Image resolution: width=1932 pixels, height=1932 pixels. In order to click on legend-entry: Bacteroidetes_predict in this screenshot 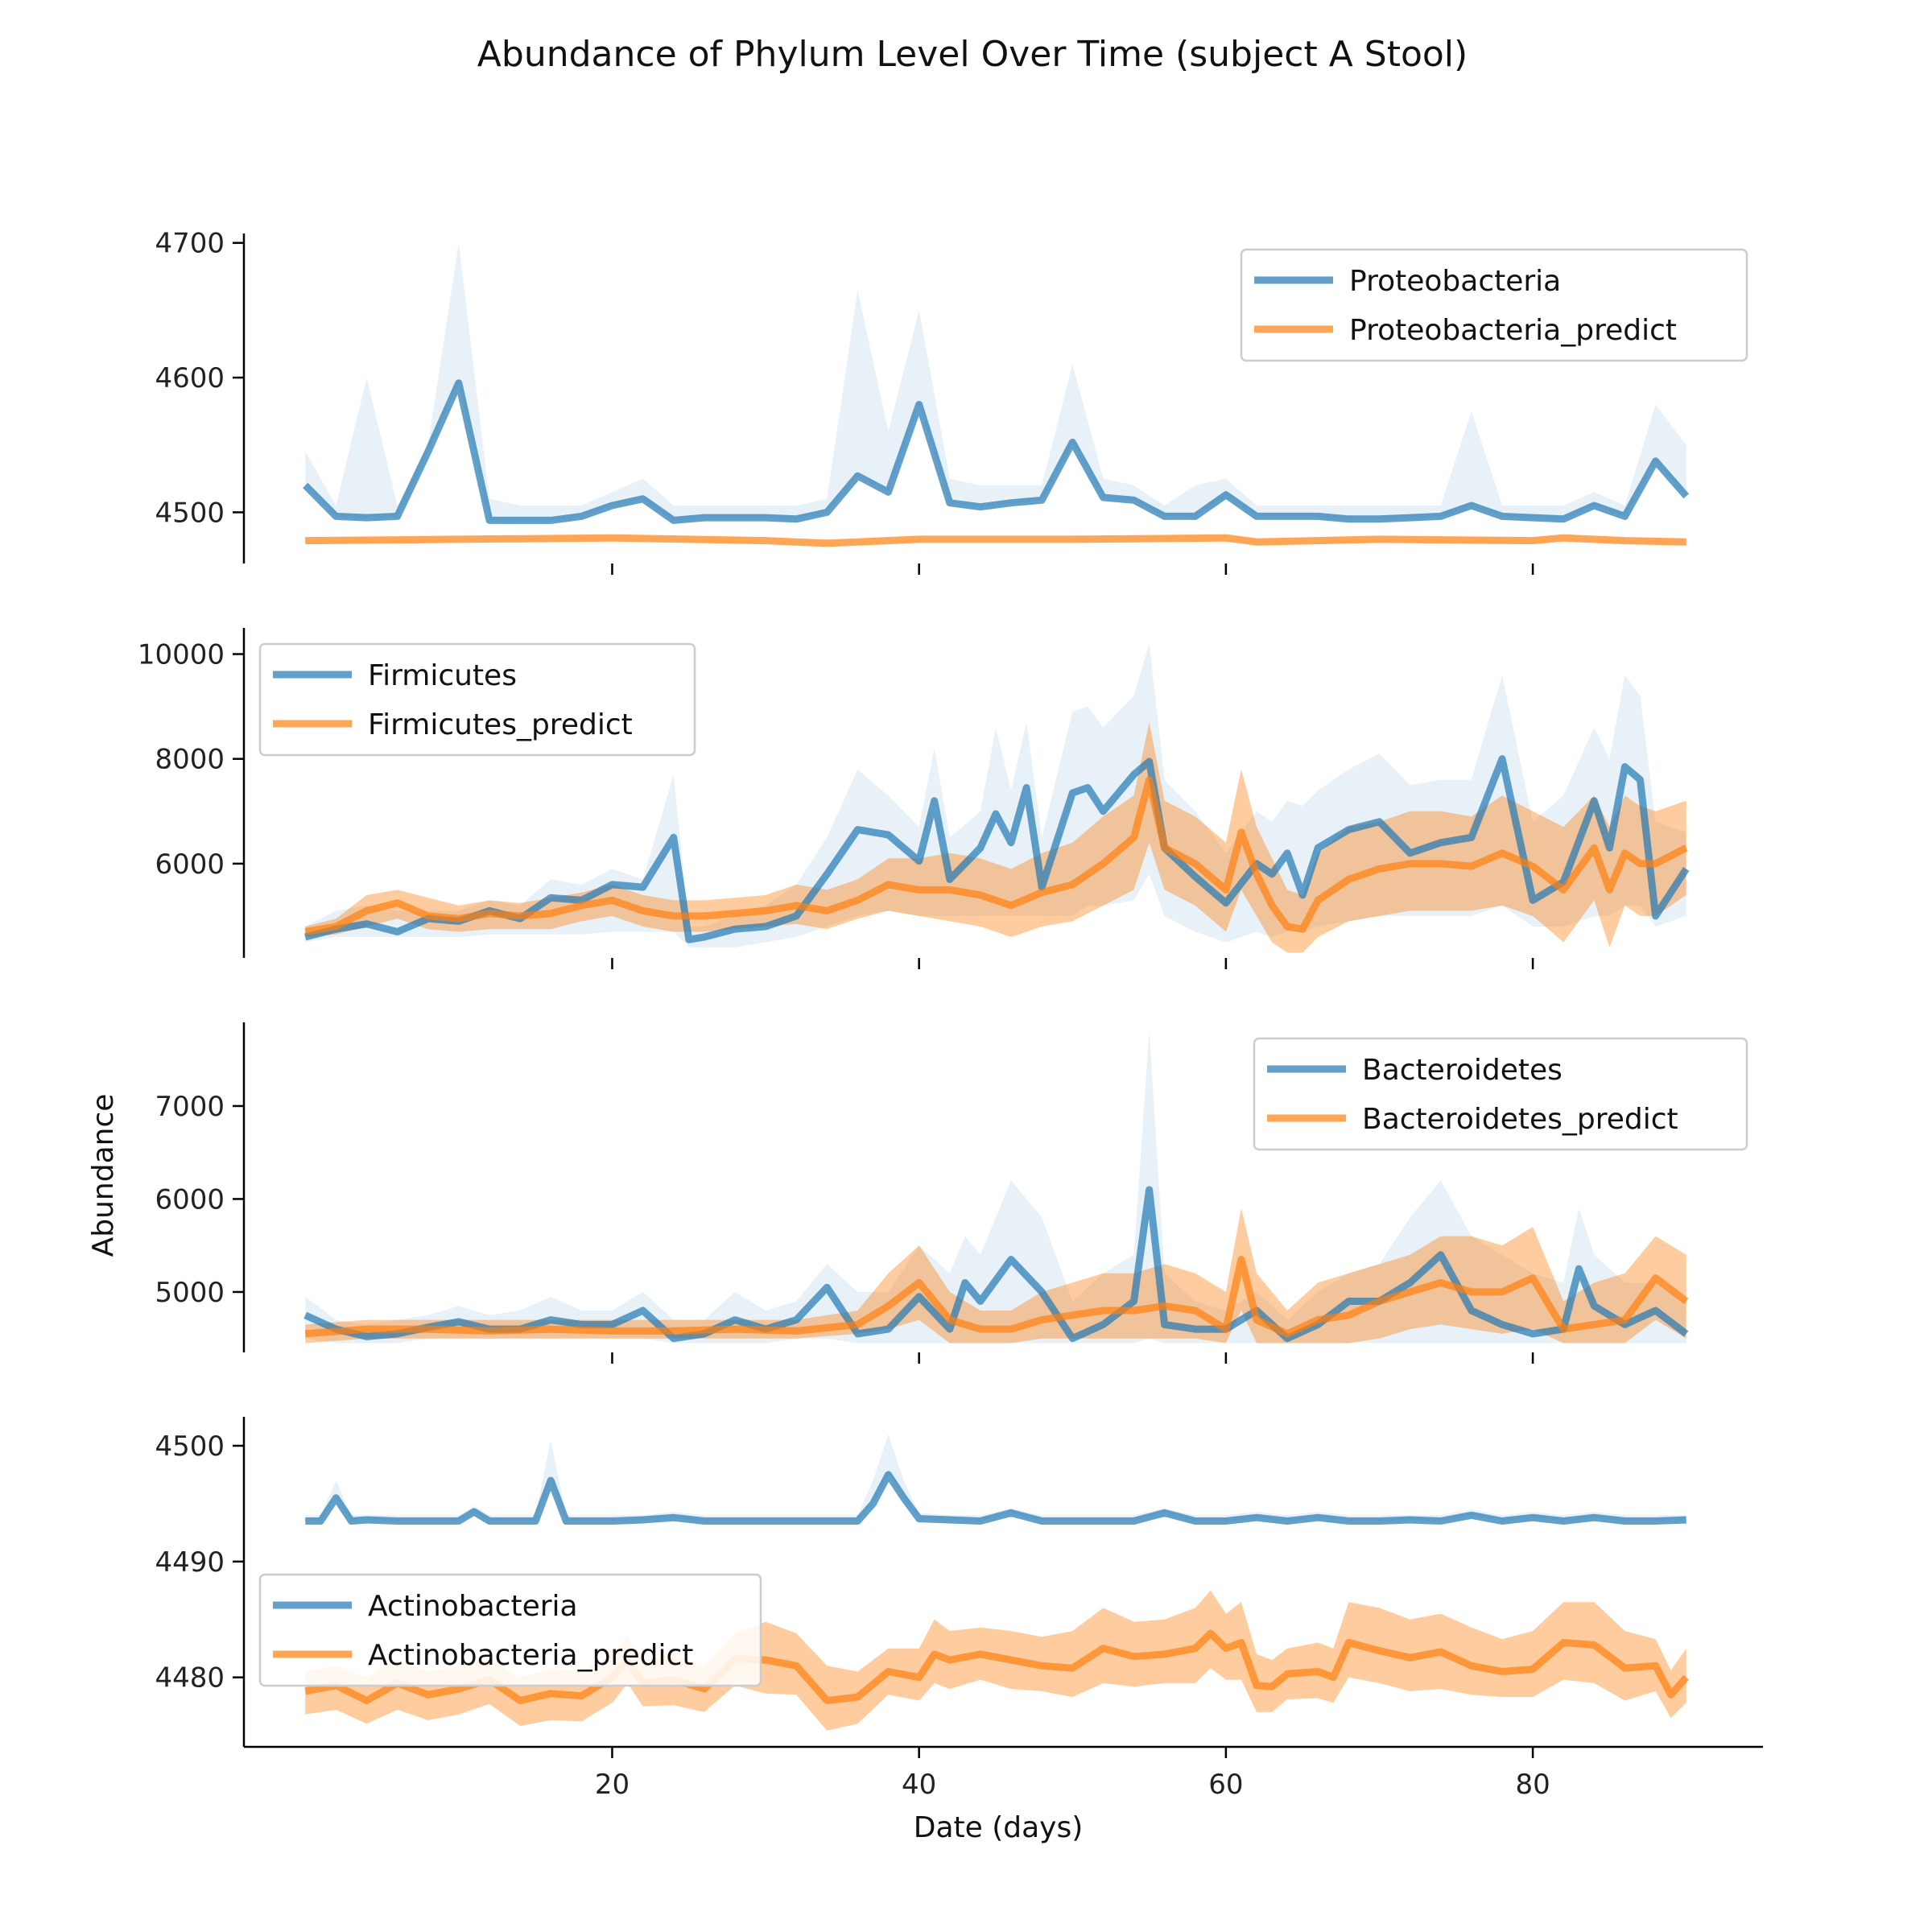, I will do `click(1520, 1119)`.